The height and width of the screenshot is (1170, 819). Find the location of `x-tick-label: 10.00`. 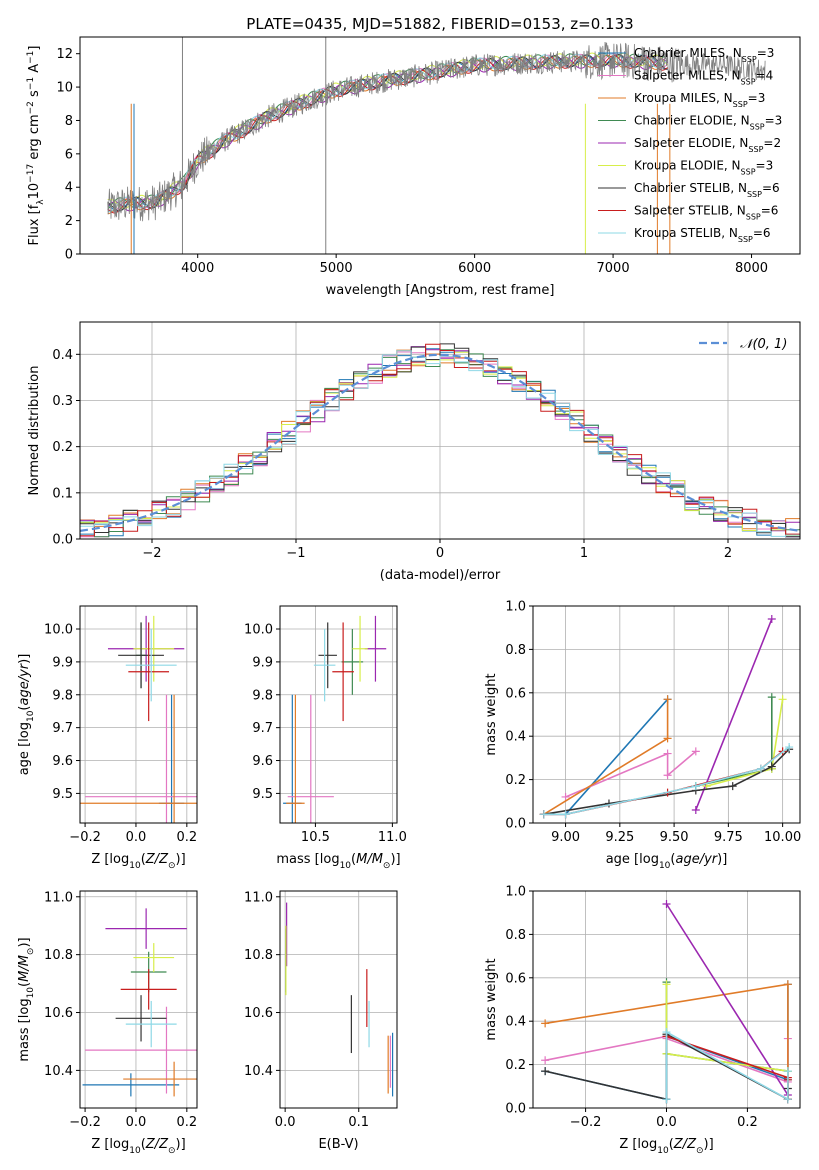

x-tick-label: 10.00 is located at coordinates (782, 837).